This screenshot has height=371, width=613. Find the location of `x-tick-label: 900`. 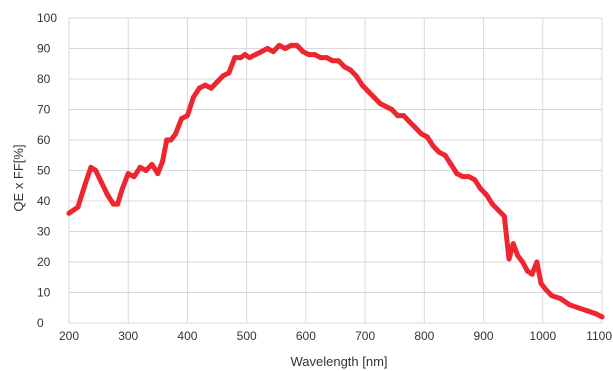

x-tick-label: 900 is located at coordinates (484, 336).